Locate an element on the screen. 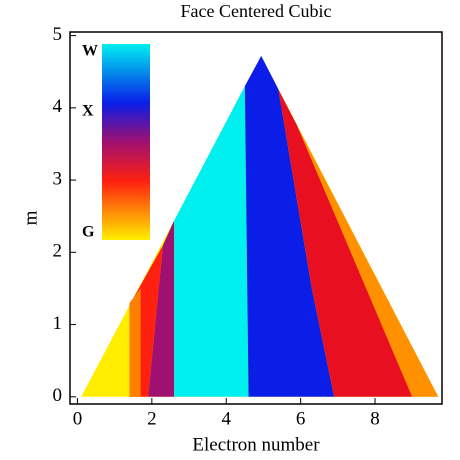 Image resolution: width=460 pixels, height=460 pixels. y-tick-label: 2 is located at coordinates (58, 251).